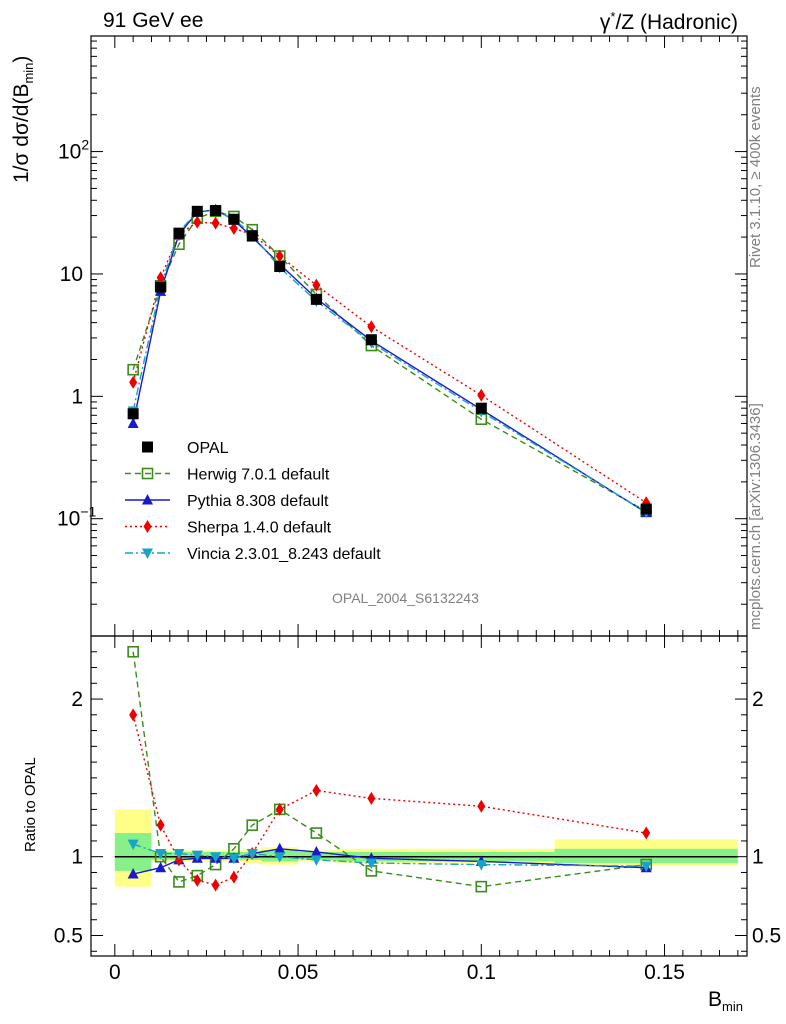 This screenshot has height=1024, width=786. What do you see at coordinates (115, 972) in the screenshot?
I see `x-tick-label-0: 0` at bounding box center [115, 972].